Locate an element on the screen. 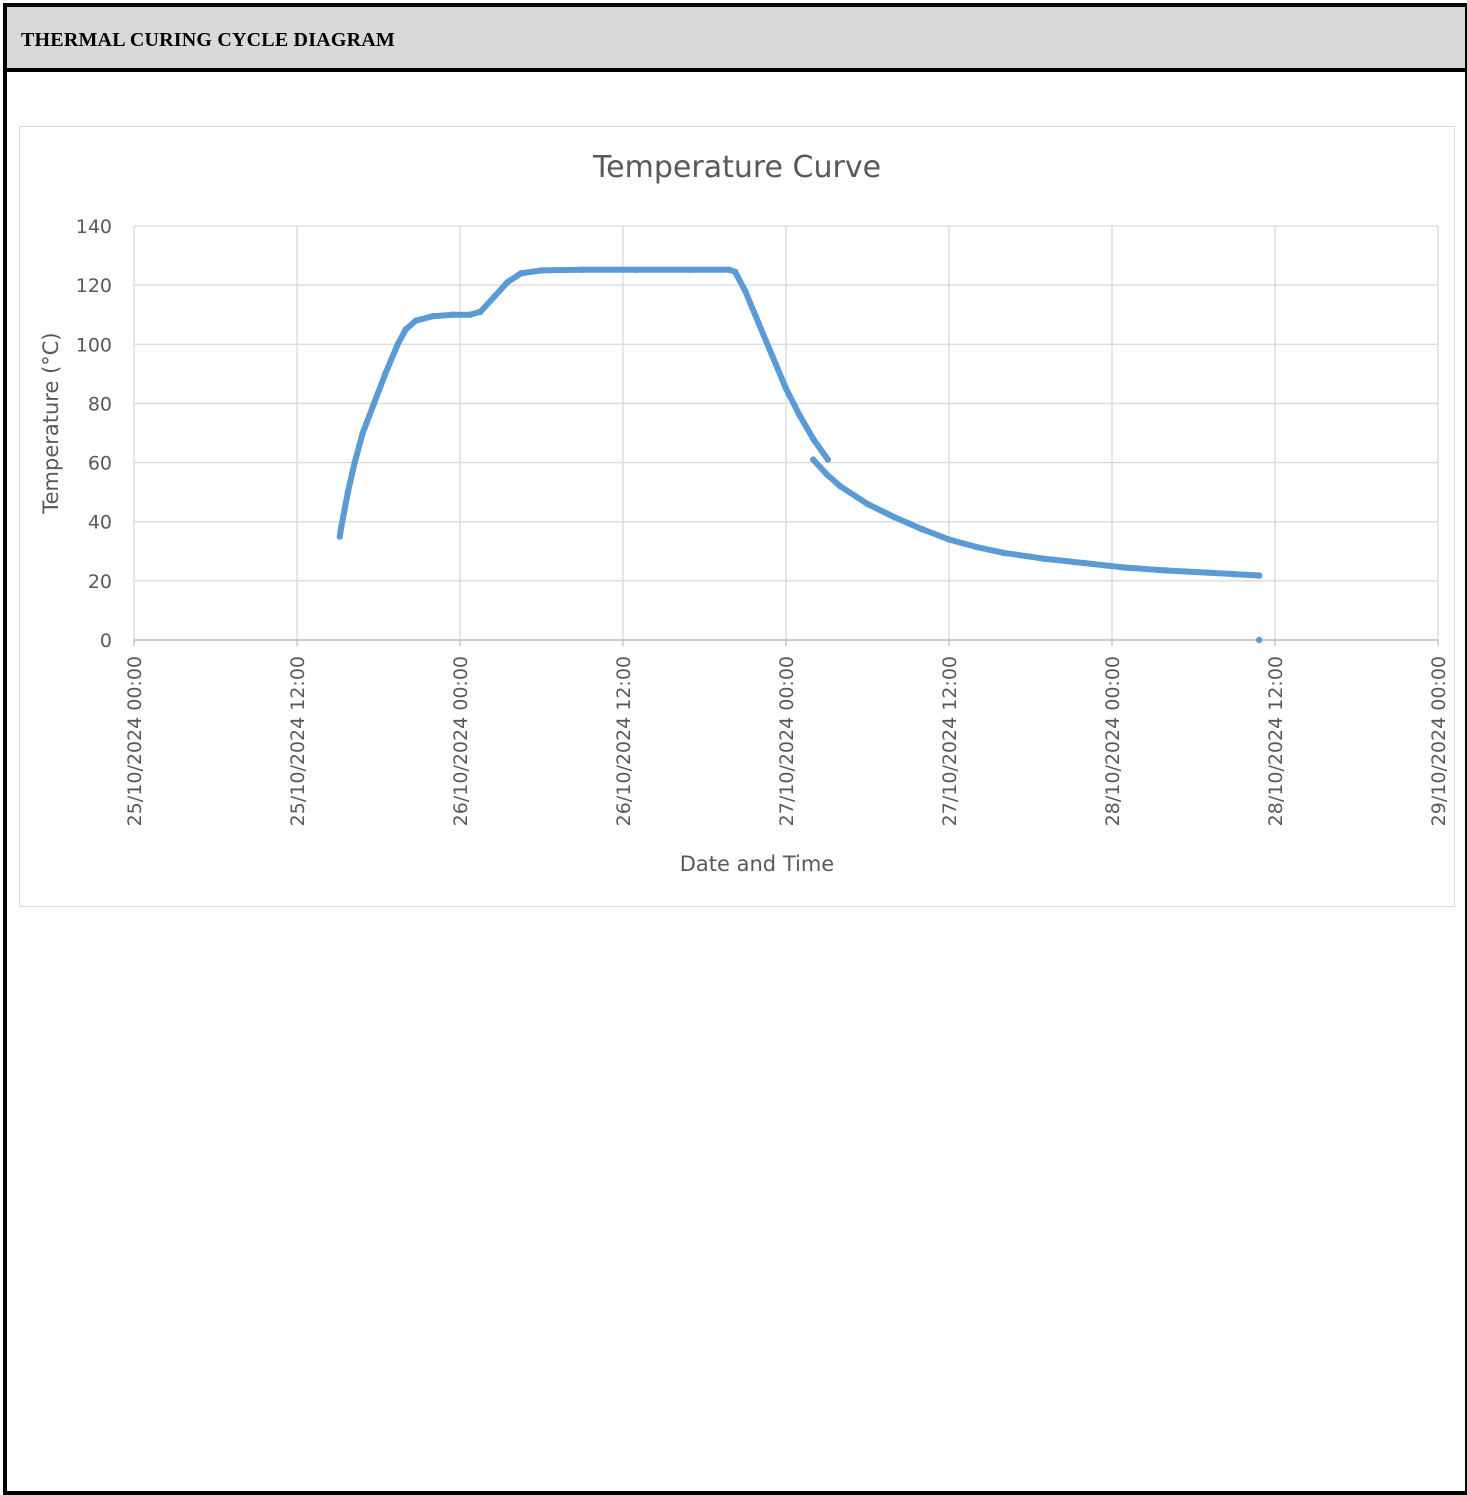 The image size is (1467, 1495). y-tick-labels: 0 20 40 60 80 100 120 140 is located at coordinates (94, 434).